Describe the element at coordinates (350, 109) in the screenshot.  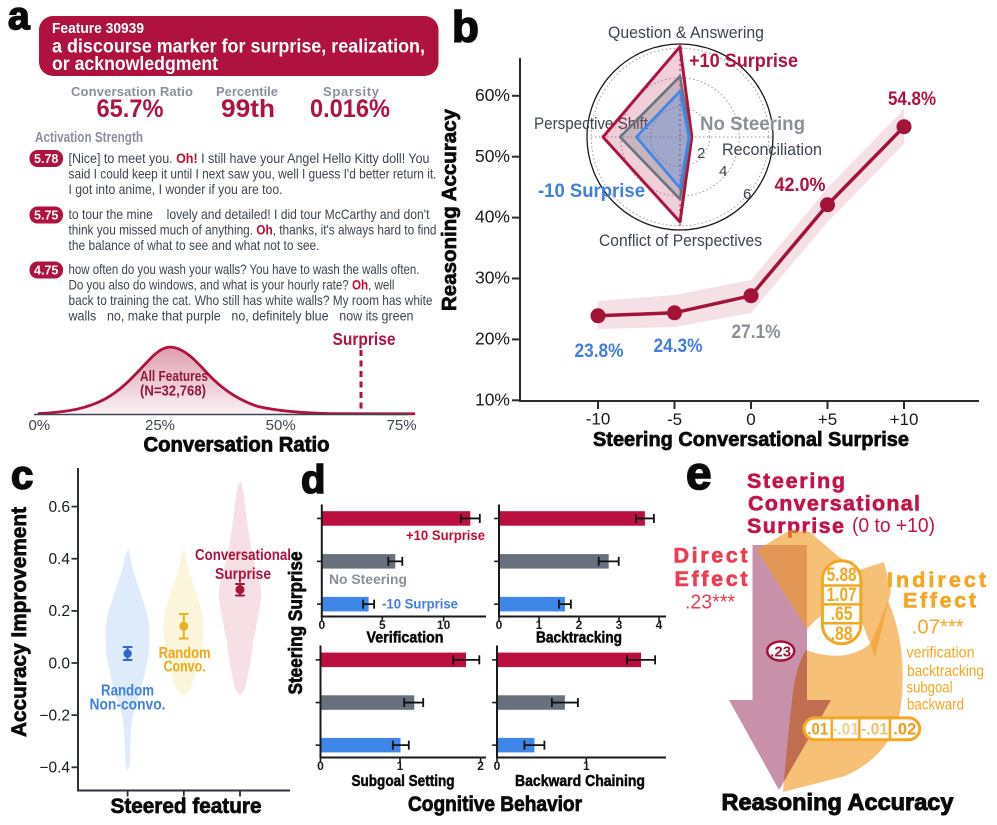
I see `svg-text: 0.016%` at that location.